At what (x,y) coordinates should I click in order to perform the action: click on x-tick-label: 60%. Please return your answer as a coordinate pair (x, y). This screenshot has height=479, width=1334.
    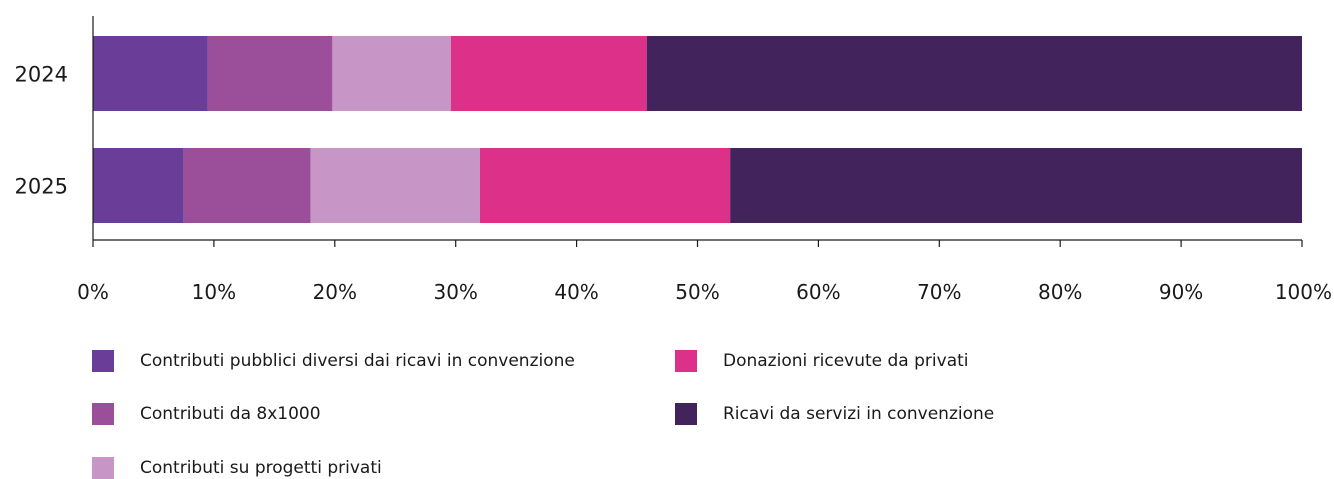
    Looking at the image, I should click on (818, 292).